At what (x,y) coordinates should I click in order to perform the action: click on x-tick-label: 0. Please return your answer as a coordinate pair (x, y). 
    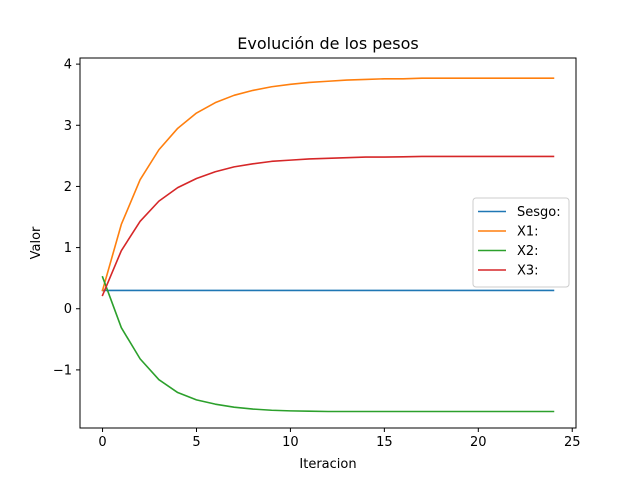
    Looking at the image, I should click on (102, 442).